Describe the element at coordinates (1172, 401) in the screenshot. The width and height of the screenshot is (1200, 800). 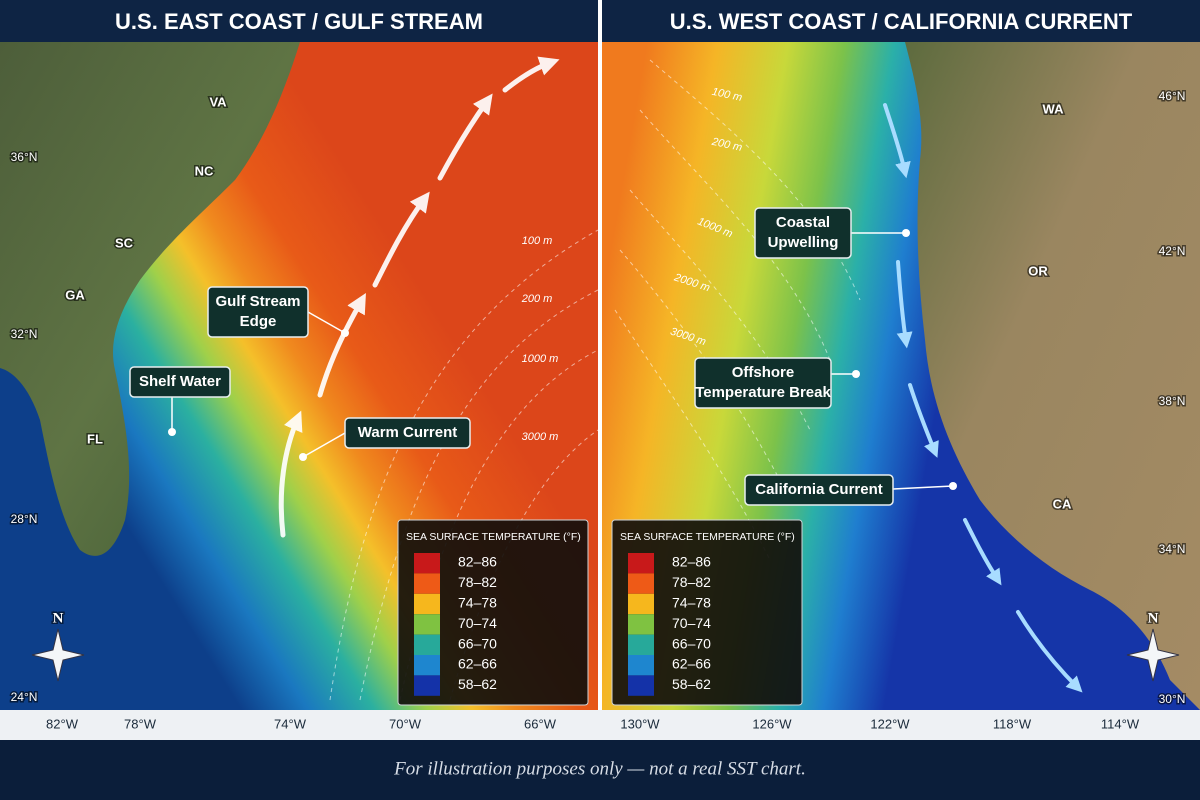
I see `latitude-label: 38°N` at that location.